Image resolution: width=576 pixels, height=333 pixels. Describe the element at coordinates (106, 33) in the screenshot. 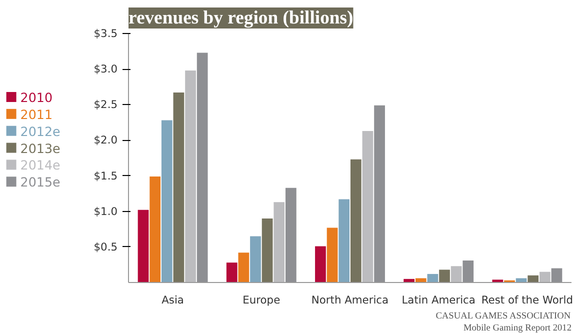

I see `y-tick-label: $3.5` at that location.